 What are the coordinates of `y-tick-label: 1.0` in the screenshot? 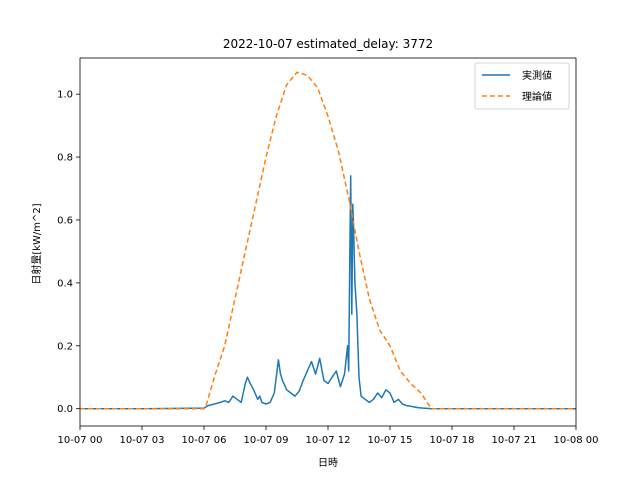 It's located at (65, 95).